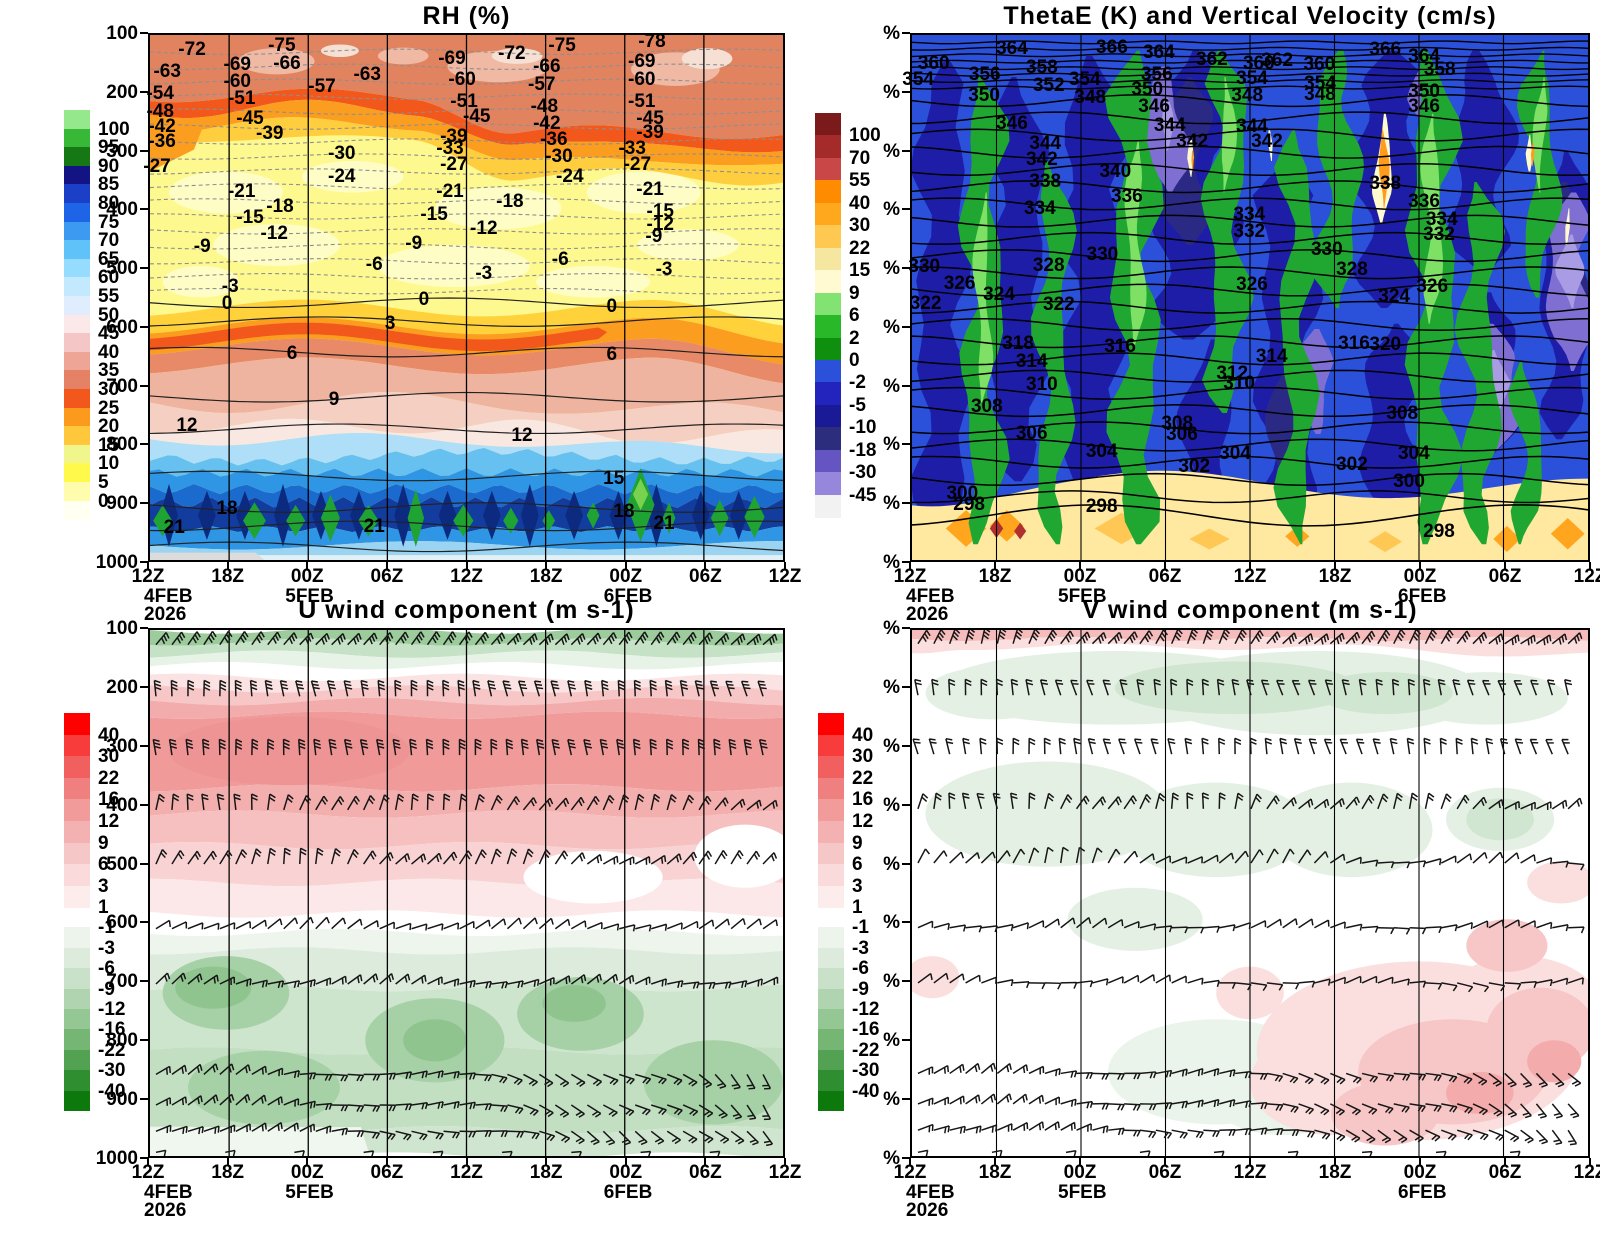  What do you see at coordinates (1232, 374) in the screenshot?
I see `contour-label: 312` at bounding box center [1232, 374].